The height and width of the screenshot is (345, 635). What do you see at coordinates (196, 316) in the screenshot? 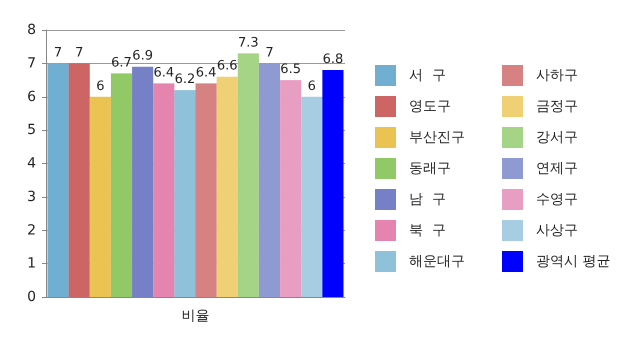
I see `x-tick-label: 비율` at bounding box center [196, 316].